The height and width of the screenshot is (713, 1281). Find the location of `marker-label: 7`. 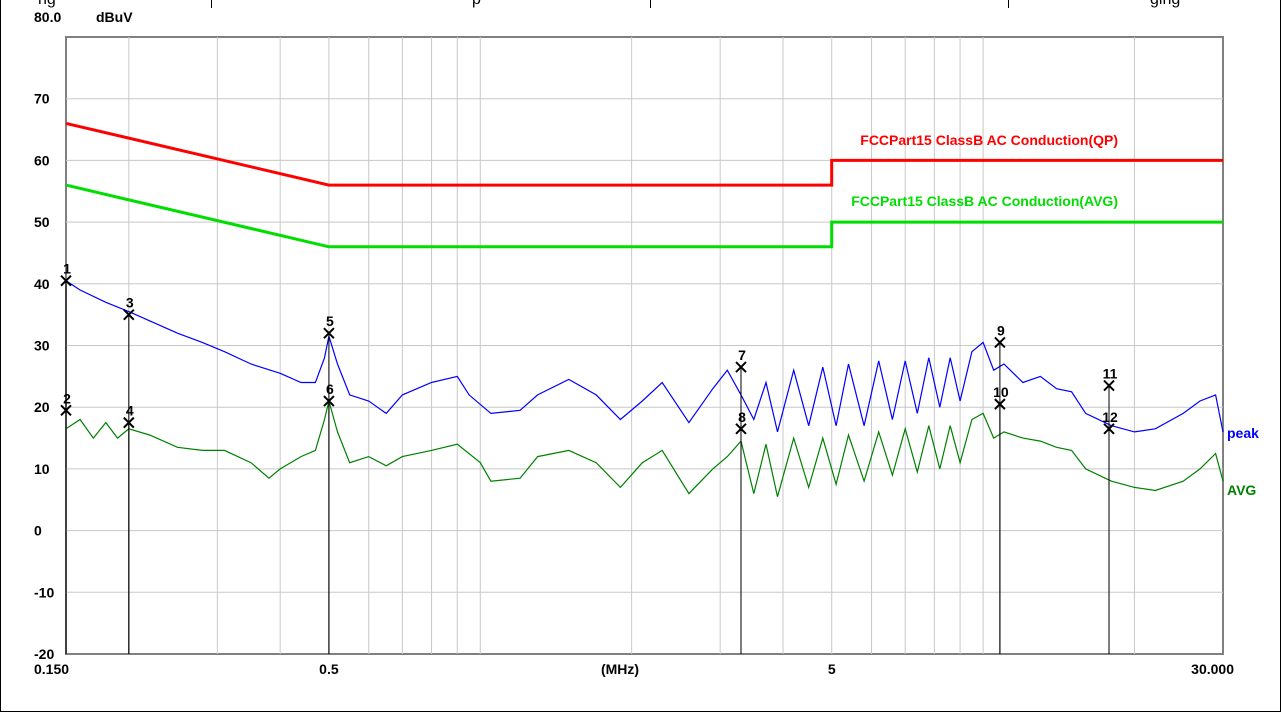

marker-label: 7 is located at coordinates (742, 355).